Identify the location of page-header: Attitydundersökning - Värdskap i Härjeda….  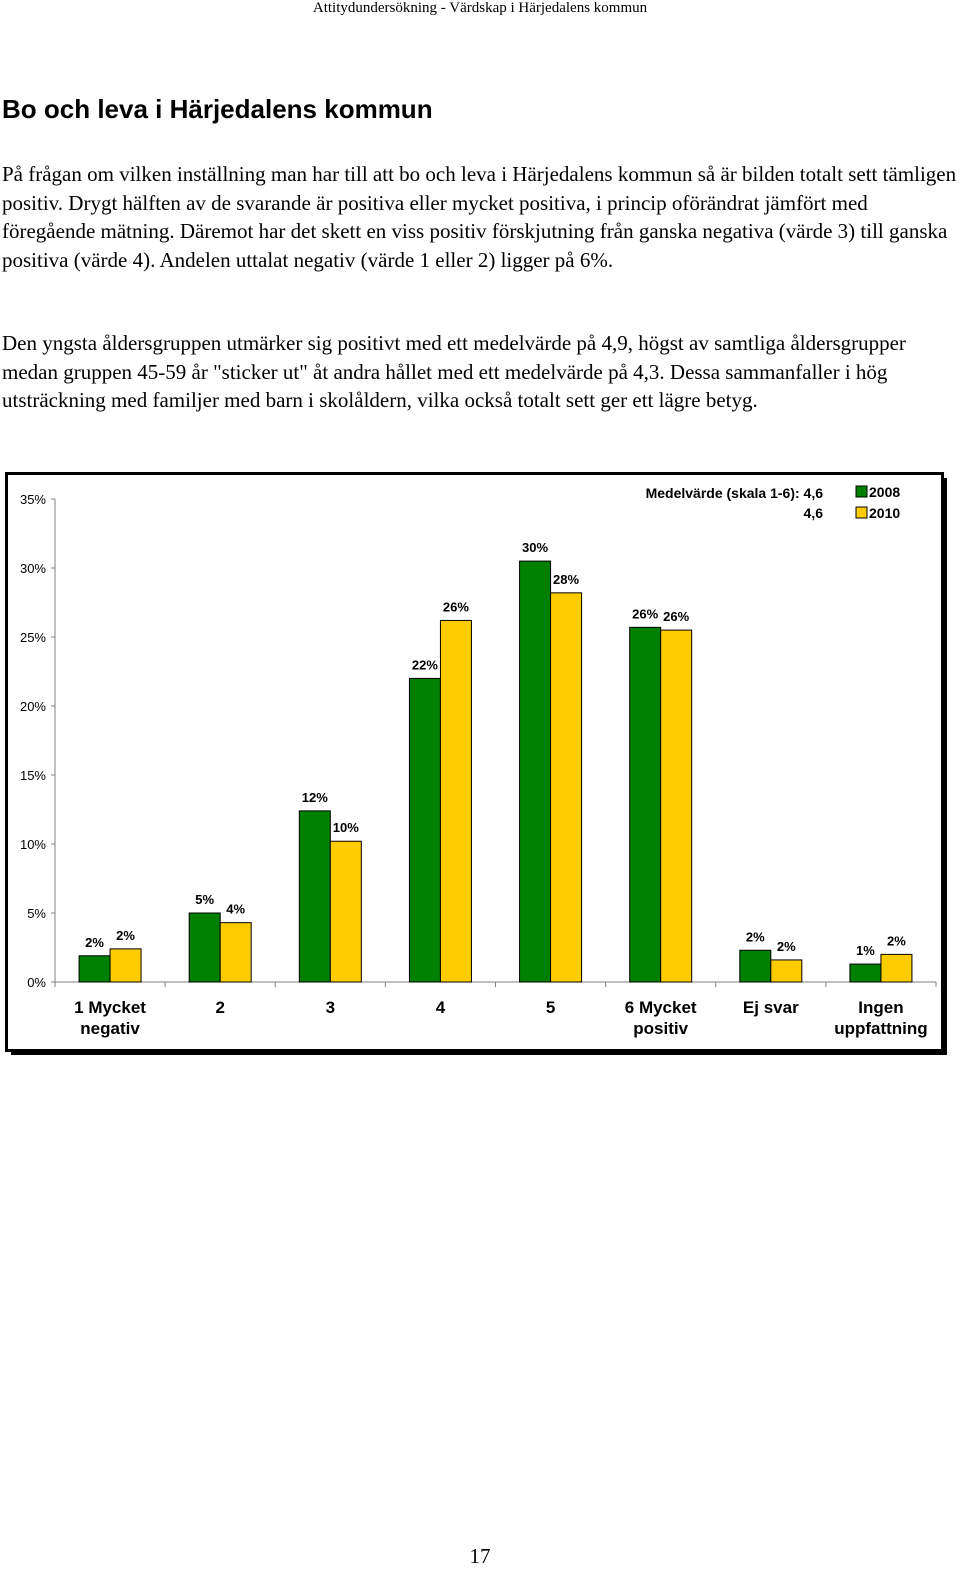
(480, 8).